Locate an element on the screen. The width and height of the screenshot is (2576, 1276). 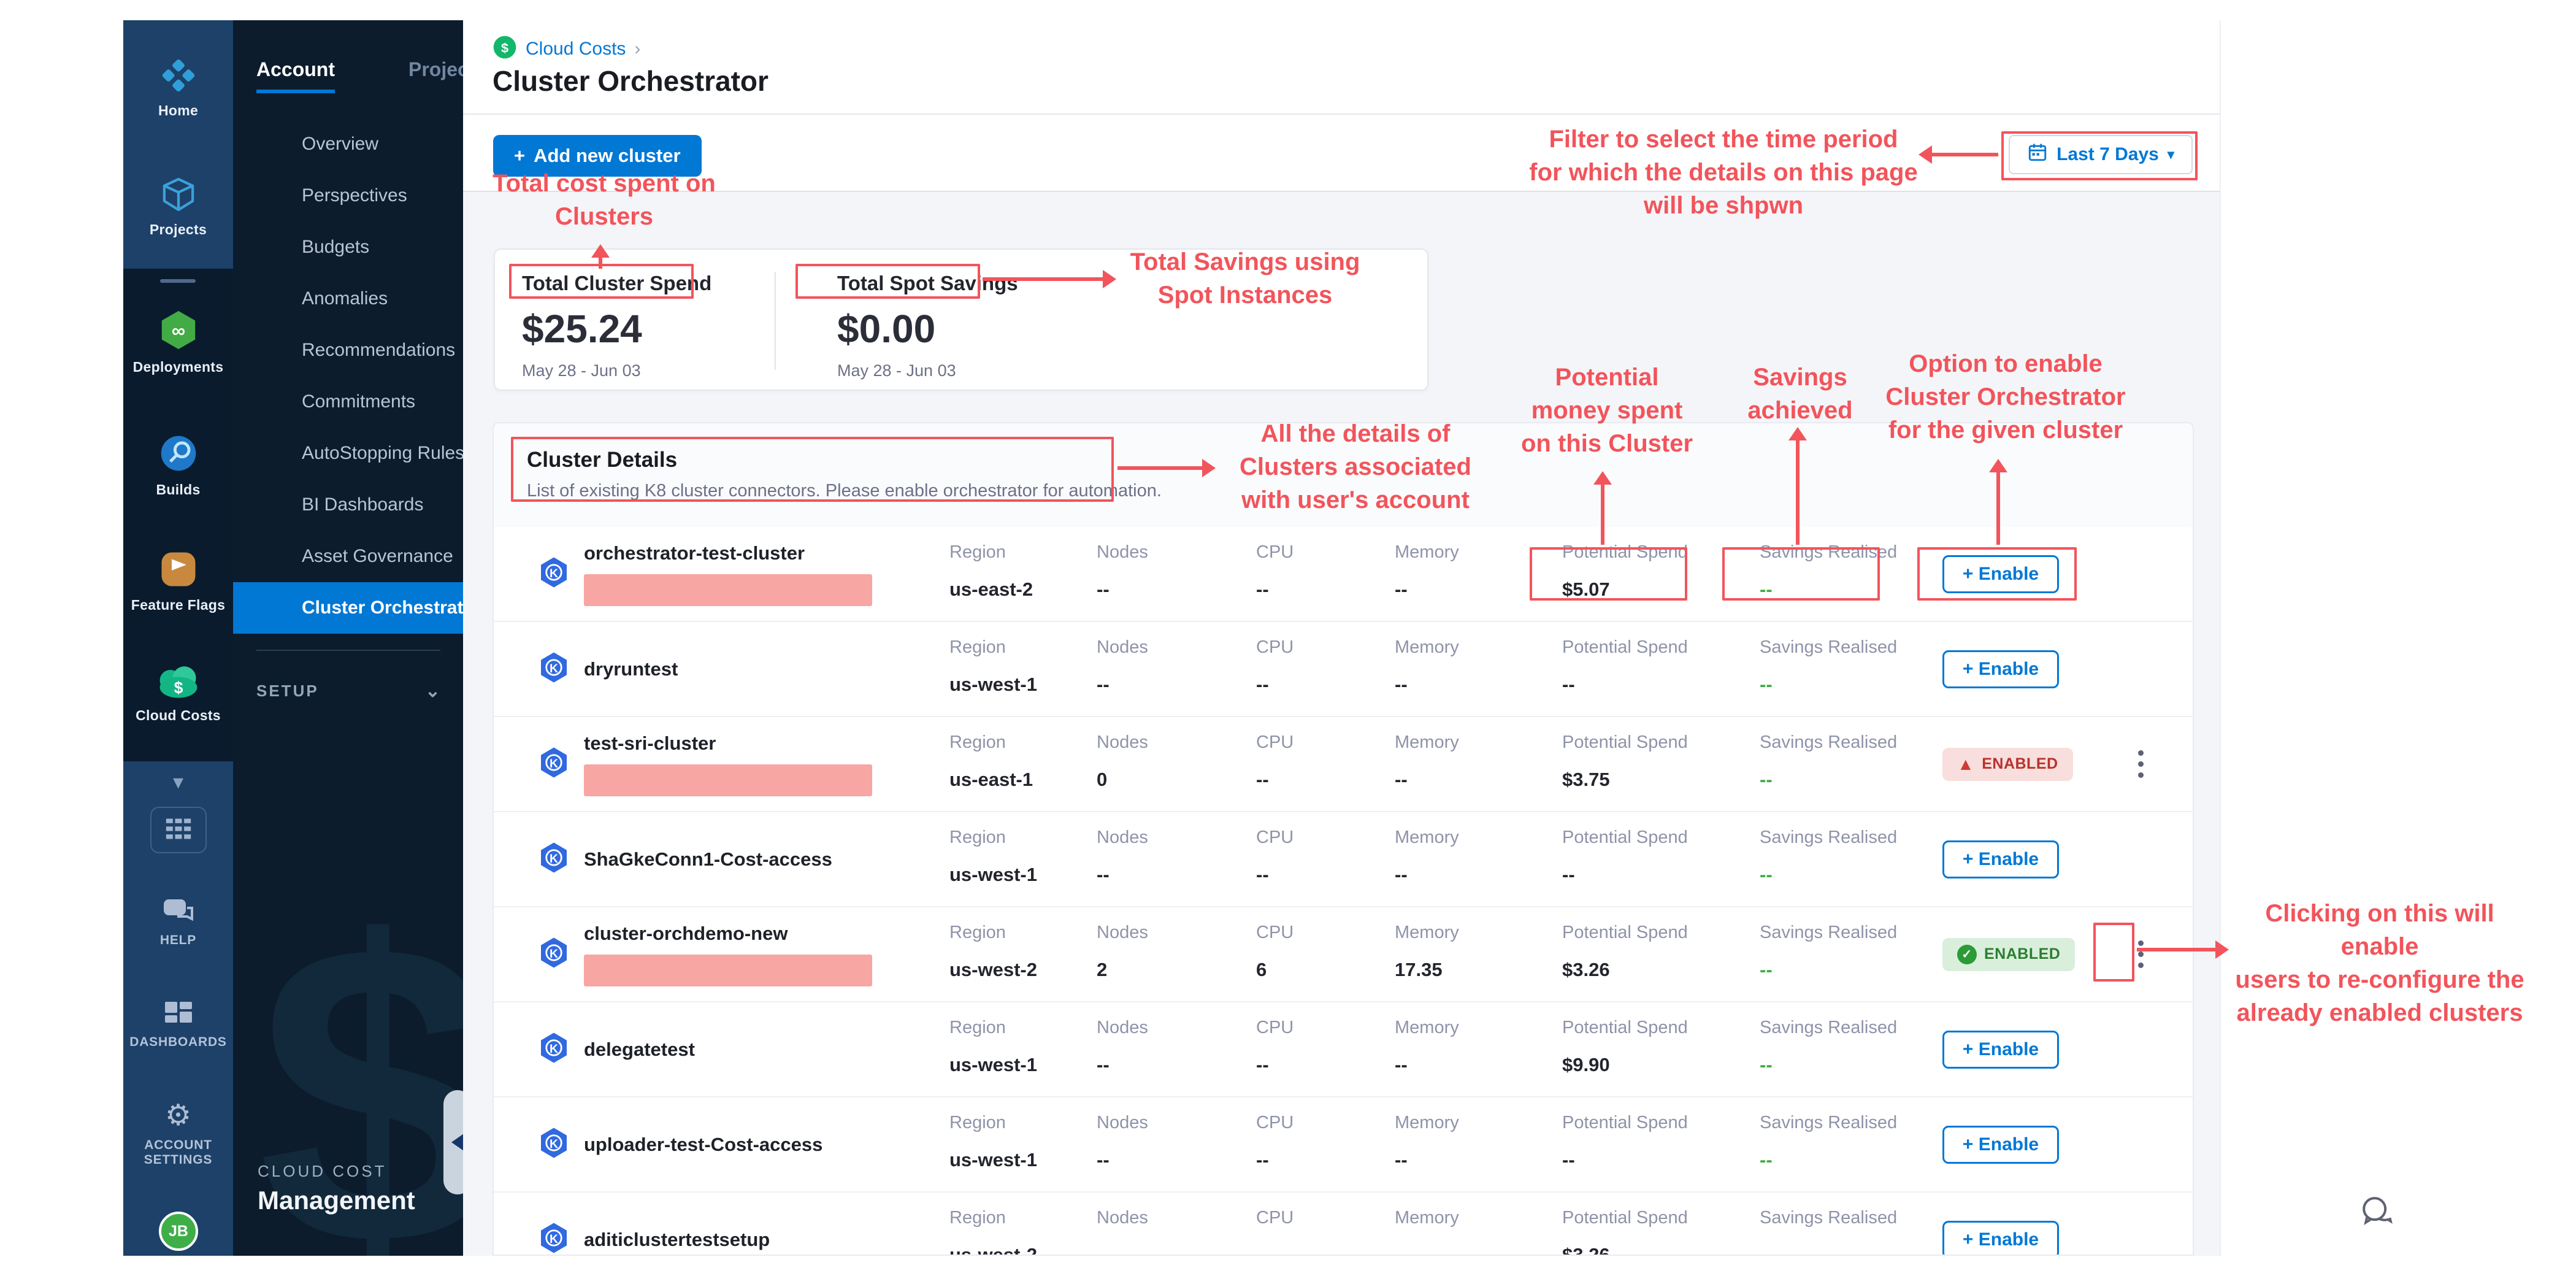
ccm-menu-item: Anomalies is located at coordinates (345, 298).